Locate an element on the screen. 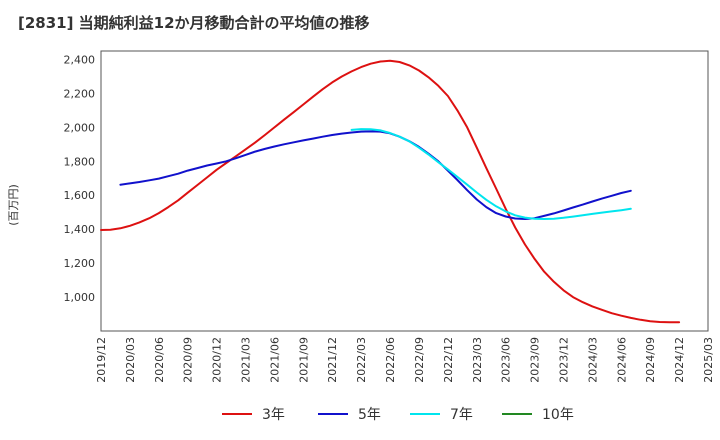 This screenshot has height=440, width=720. x-tick-label: 2022/12 is located at coordinates (448, 360).